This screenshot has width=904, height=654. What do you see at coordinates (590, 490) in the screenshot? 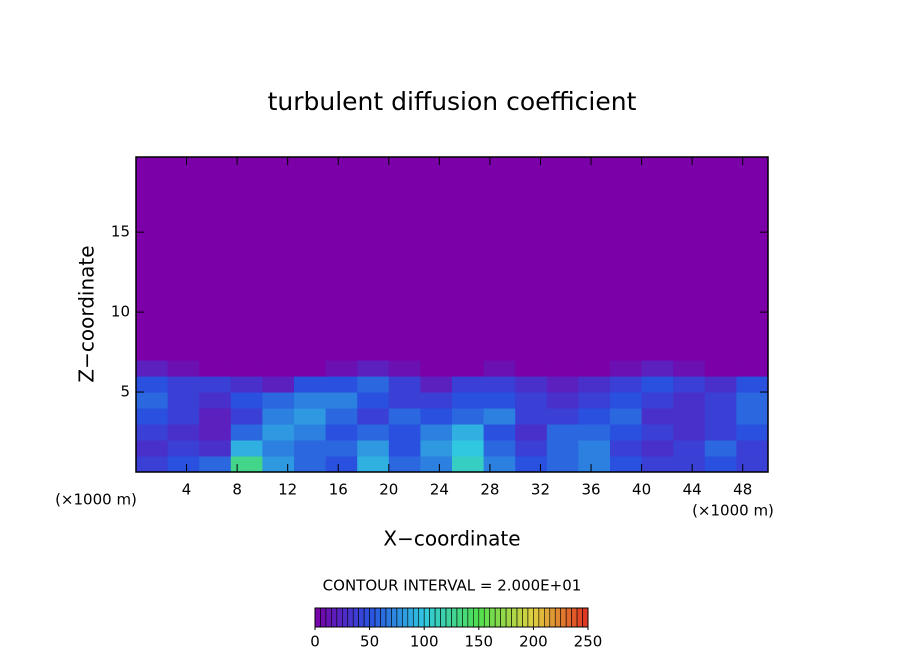
I see `x-tick-label: 36` at bounding box center [590, 490].